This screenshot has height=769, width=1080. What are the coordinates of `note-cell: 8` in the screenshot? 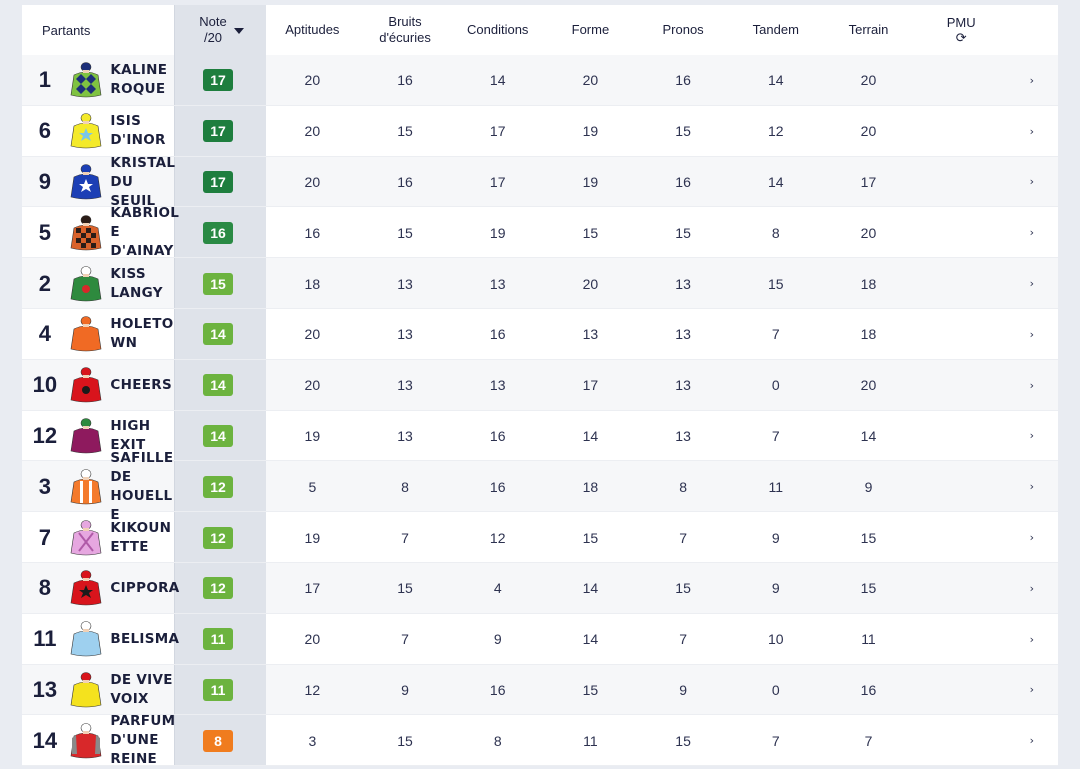 It's located at (220, 741).